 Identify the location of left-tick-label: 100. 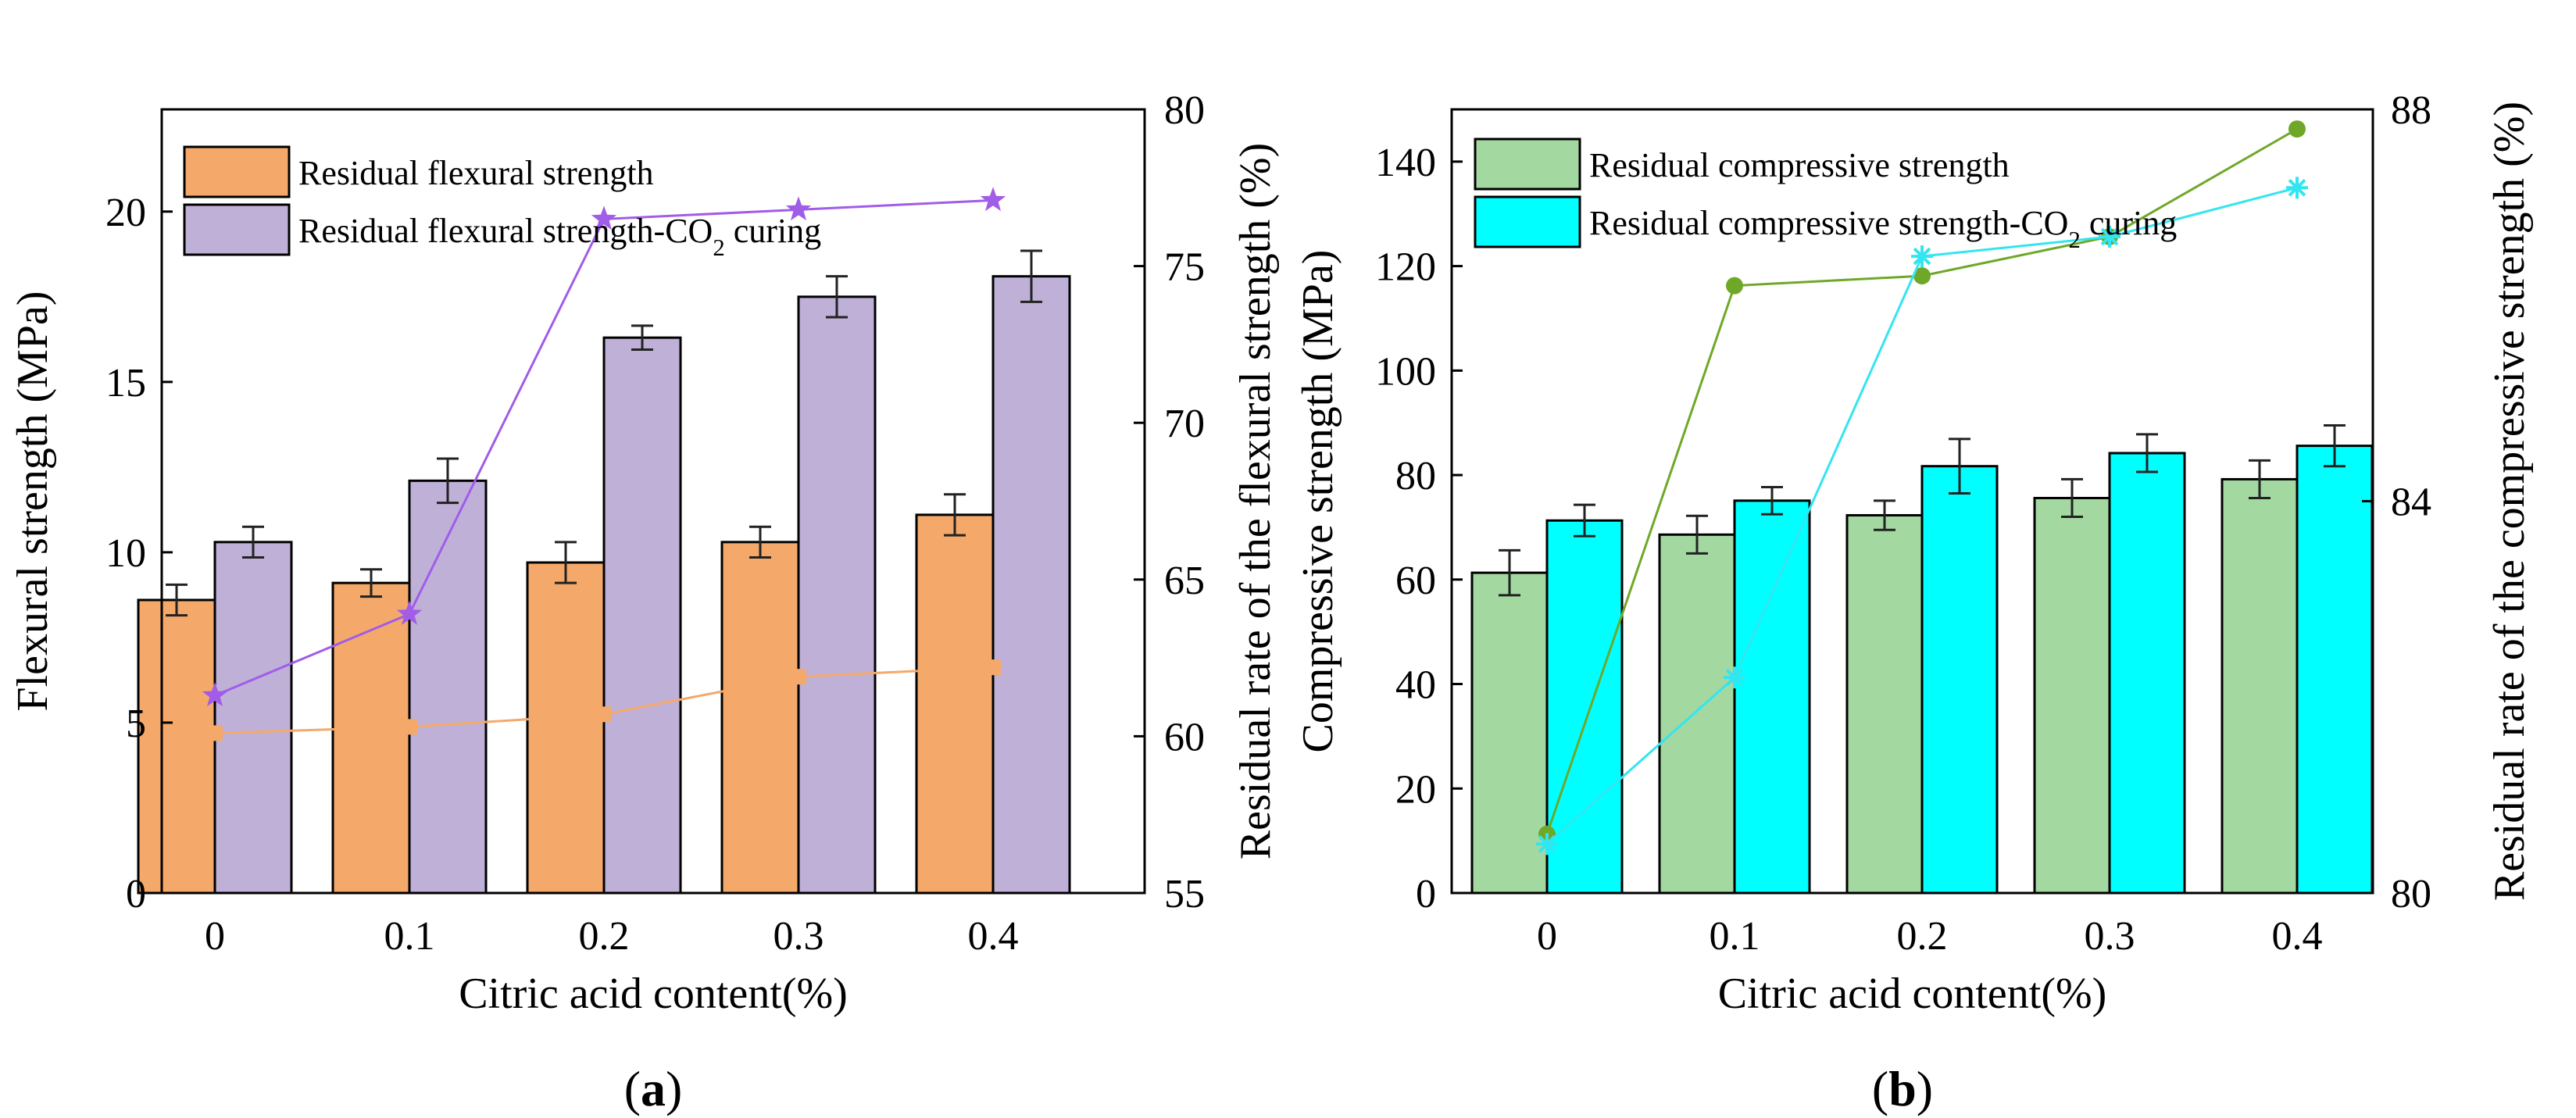
(1406, 371).